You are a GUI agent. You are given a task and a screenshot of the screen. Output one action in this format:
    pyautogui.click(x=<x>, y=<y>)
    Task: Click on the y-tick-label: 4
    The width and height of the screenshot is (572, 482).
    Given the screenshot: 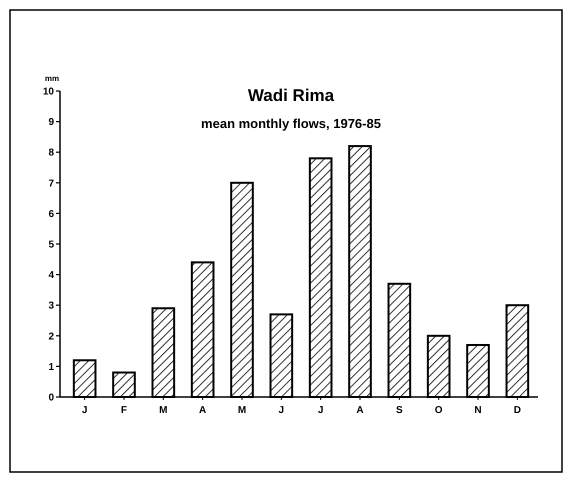 What is the action you would take?
    pyautogui.click(x=51, y=276)
    